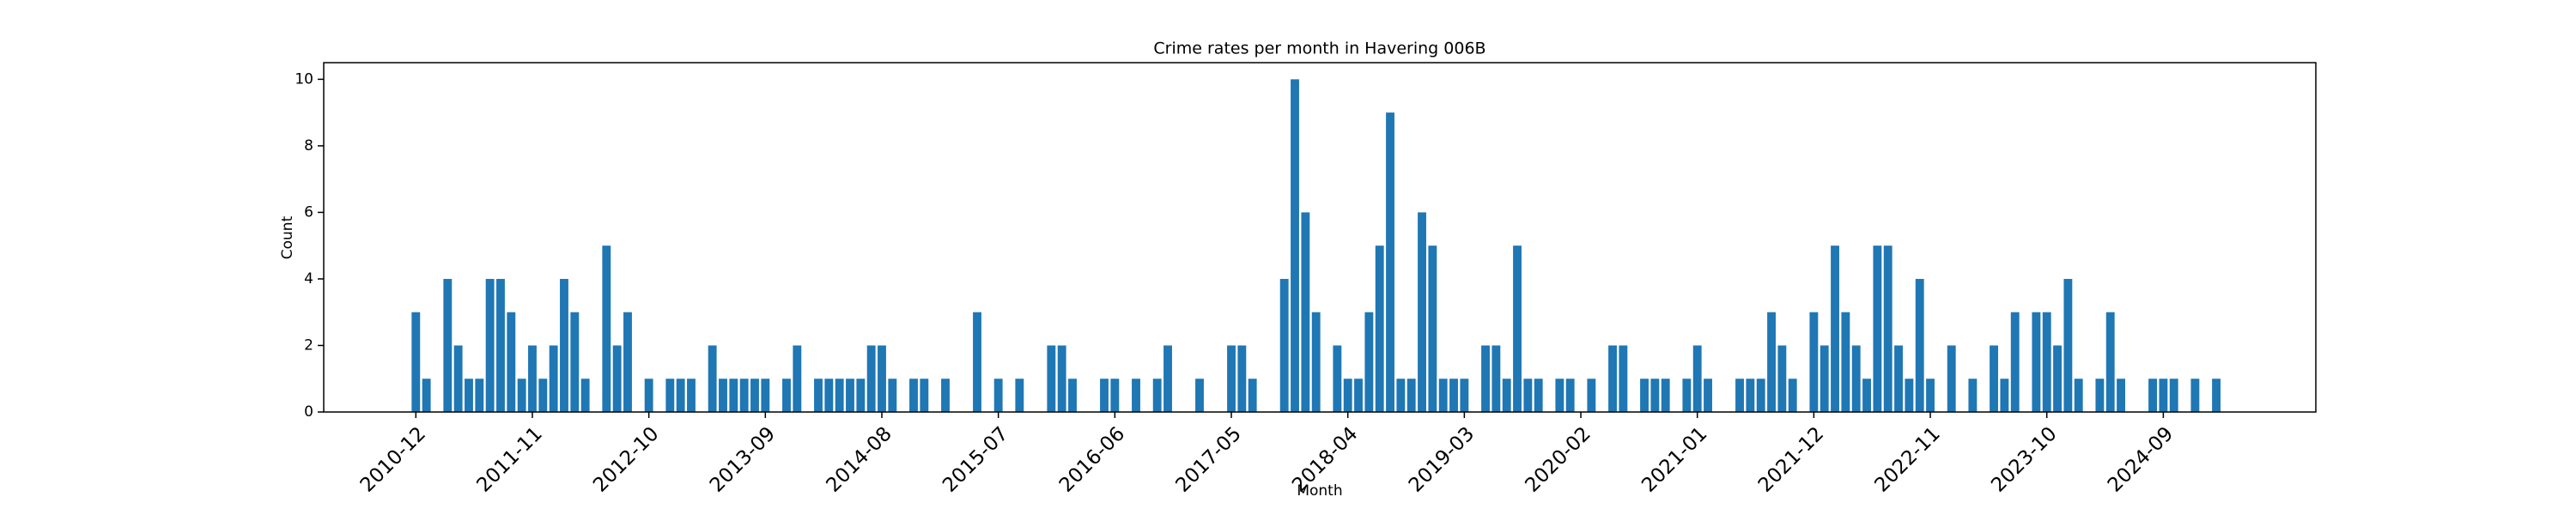  I want to click on x-tick-label: 2011-11, so click(509, 459).